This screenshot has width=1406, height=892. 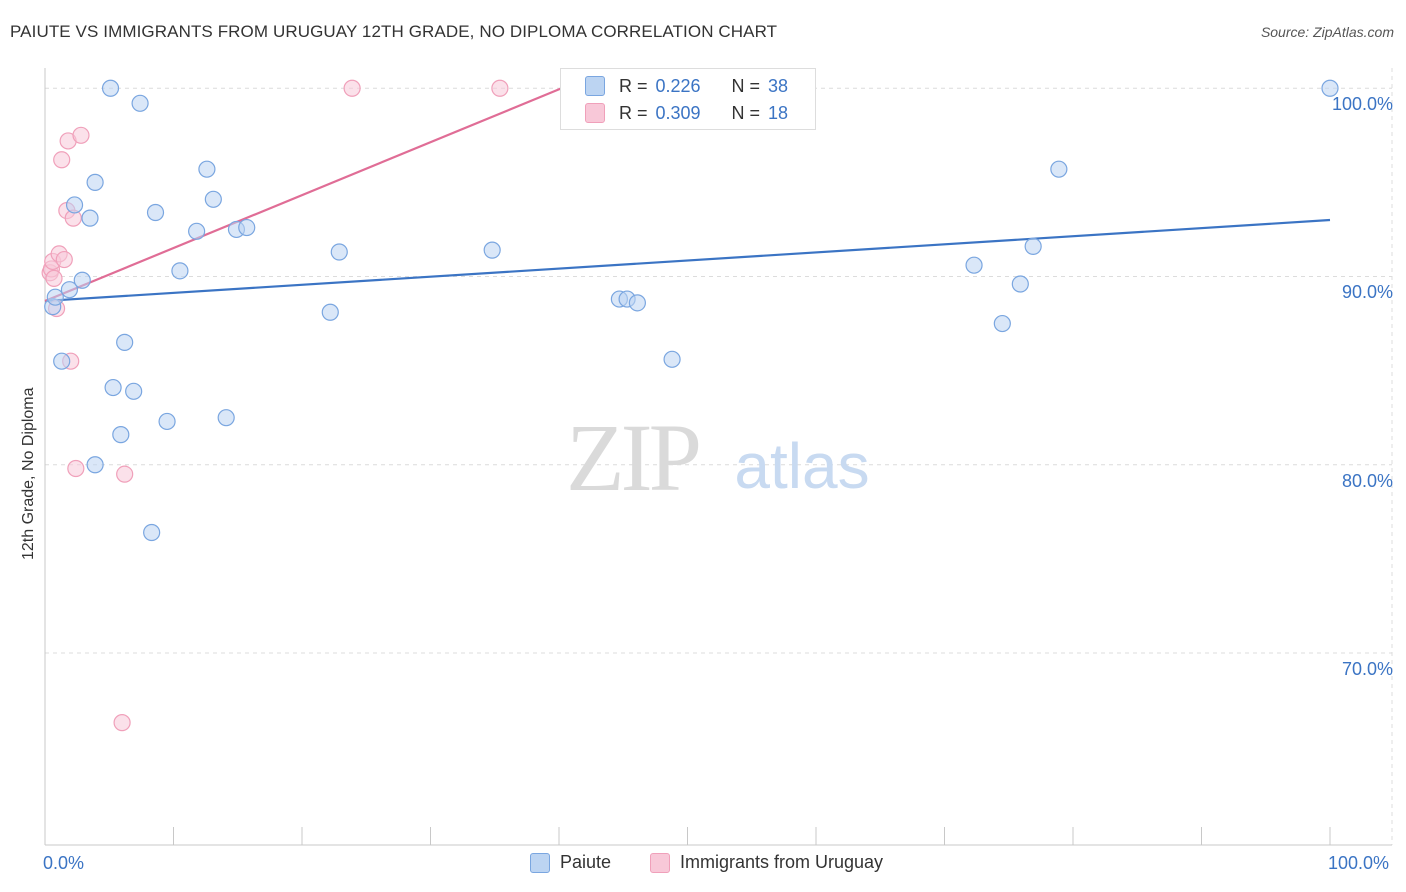 I want to click on watermark: ZIP atlas, so click(x=718, y=457).